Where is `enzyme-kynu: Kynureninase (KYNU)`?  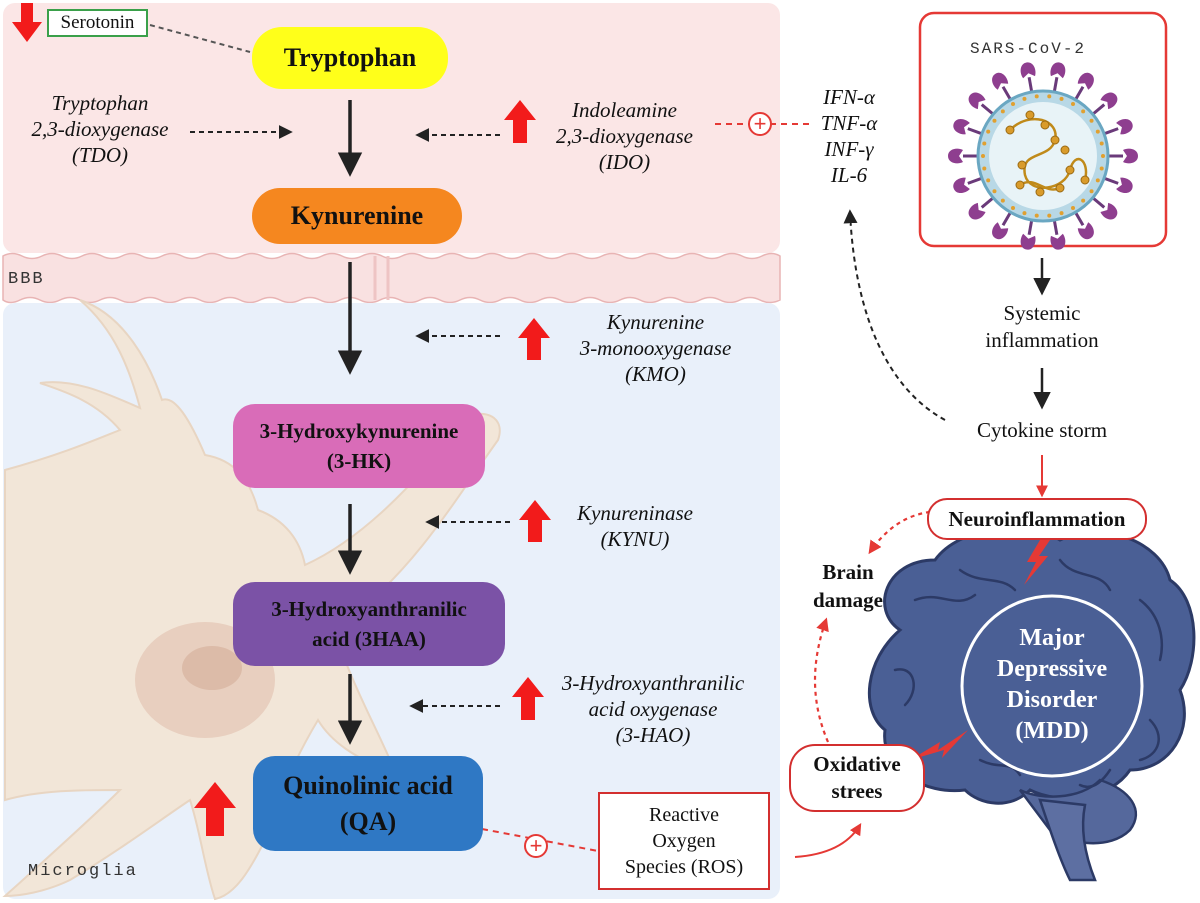
enzyme-kynu: Kynureninase (KYNU) is located at coordinates (635, 526).